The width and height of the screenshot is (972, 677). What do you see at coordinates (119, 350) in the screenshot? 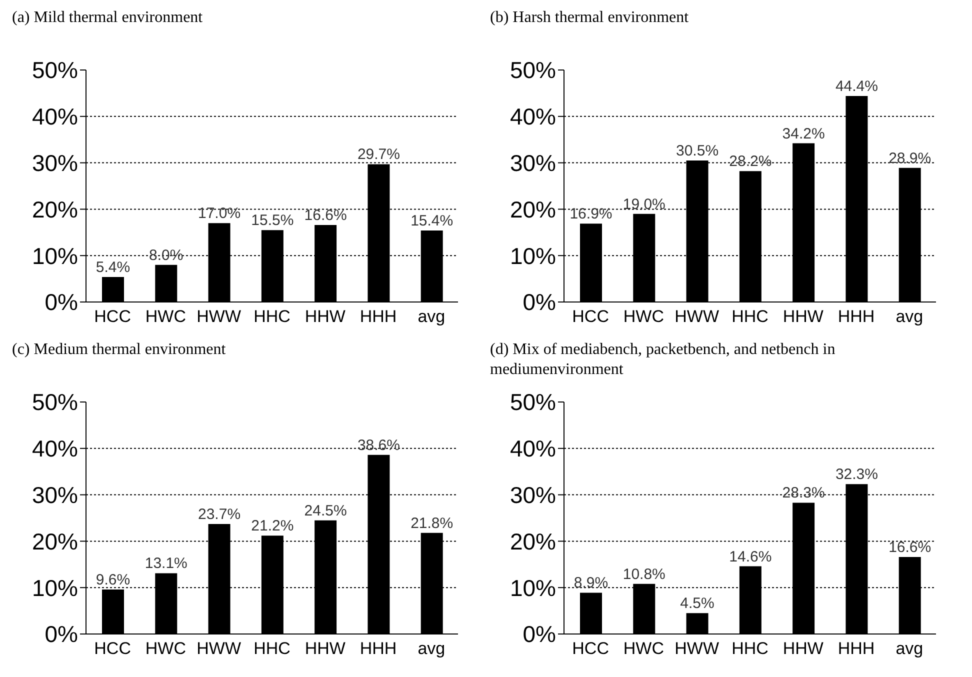
I see `chart-title: (c) Medium thermal environment` at bounding box center [119, 350].